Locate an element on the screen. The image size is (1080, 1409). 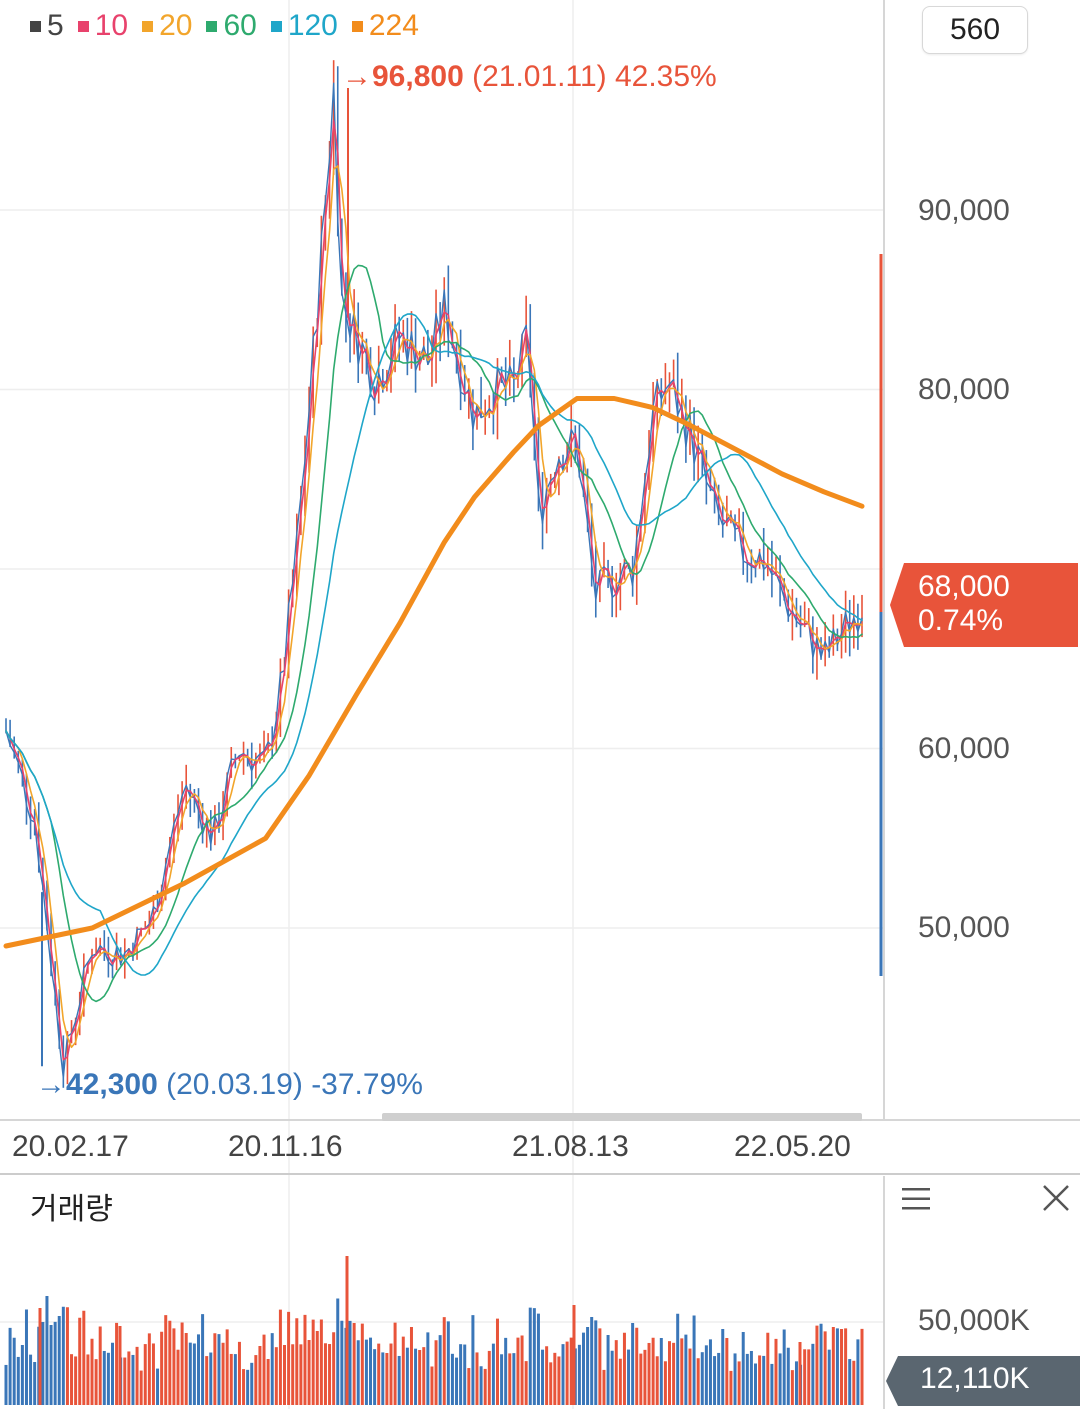
date-tick: 20.11.16 is located at coordinates (285, 1146).